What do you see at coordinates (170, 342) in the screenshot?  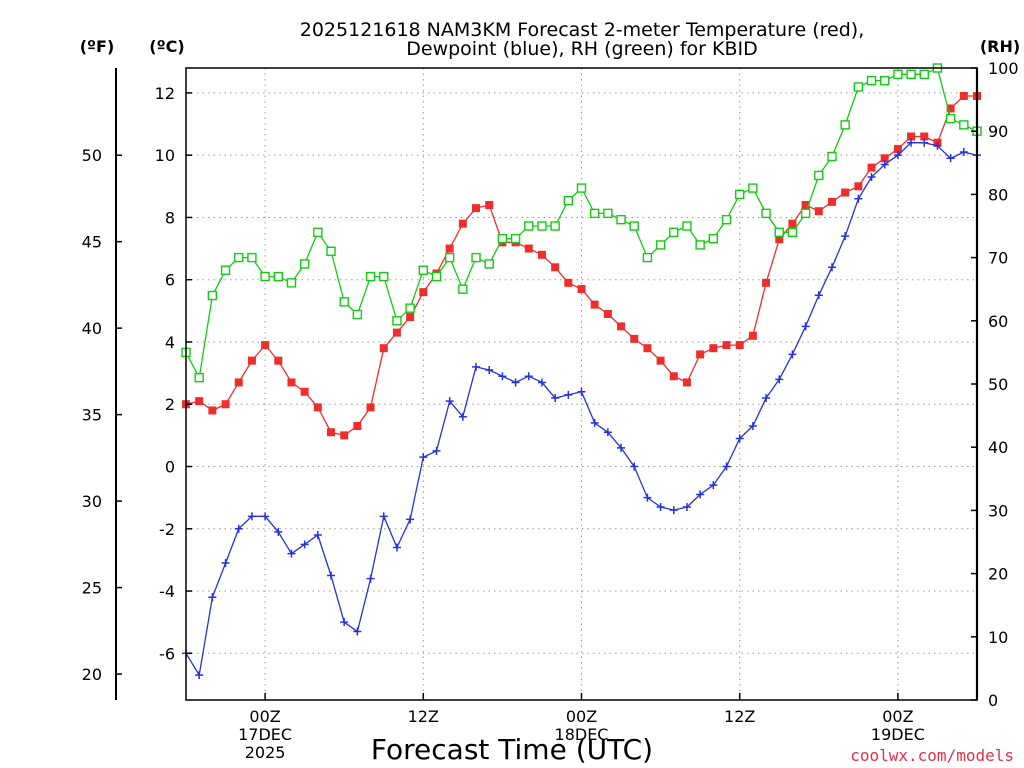 I see `celsius-tick-label: 4` at bounding box center [170, 342].